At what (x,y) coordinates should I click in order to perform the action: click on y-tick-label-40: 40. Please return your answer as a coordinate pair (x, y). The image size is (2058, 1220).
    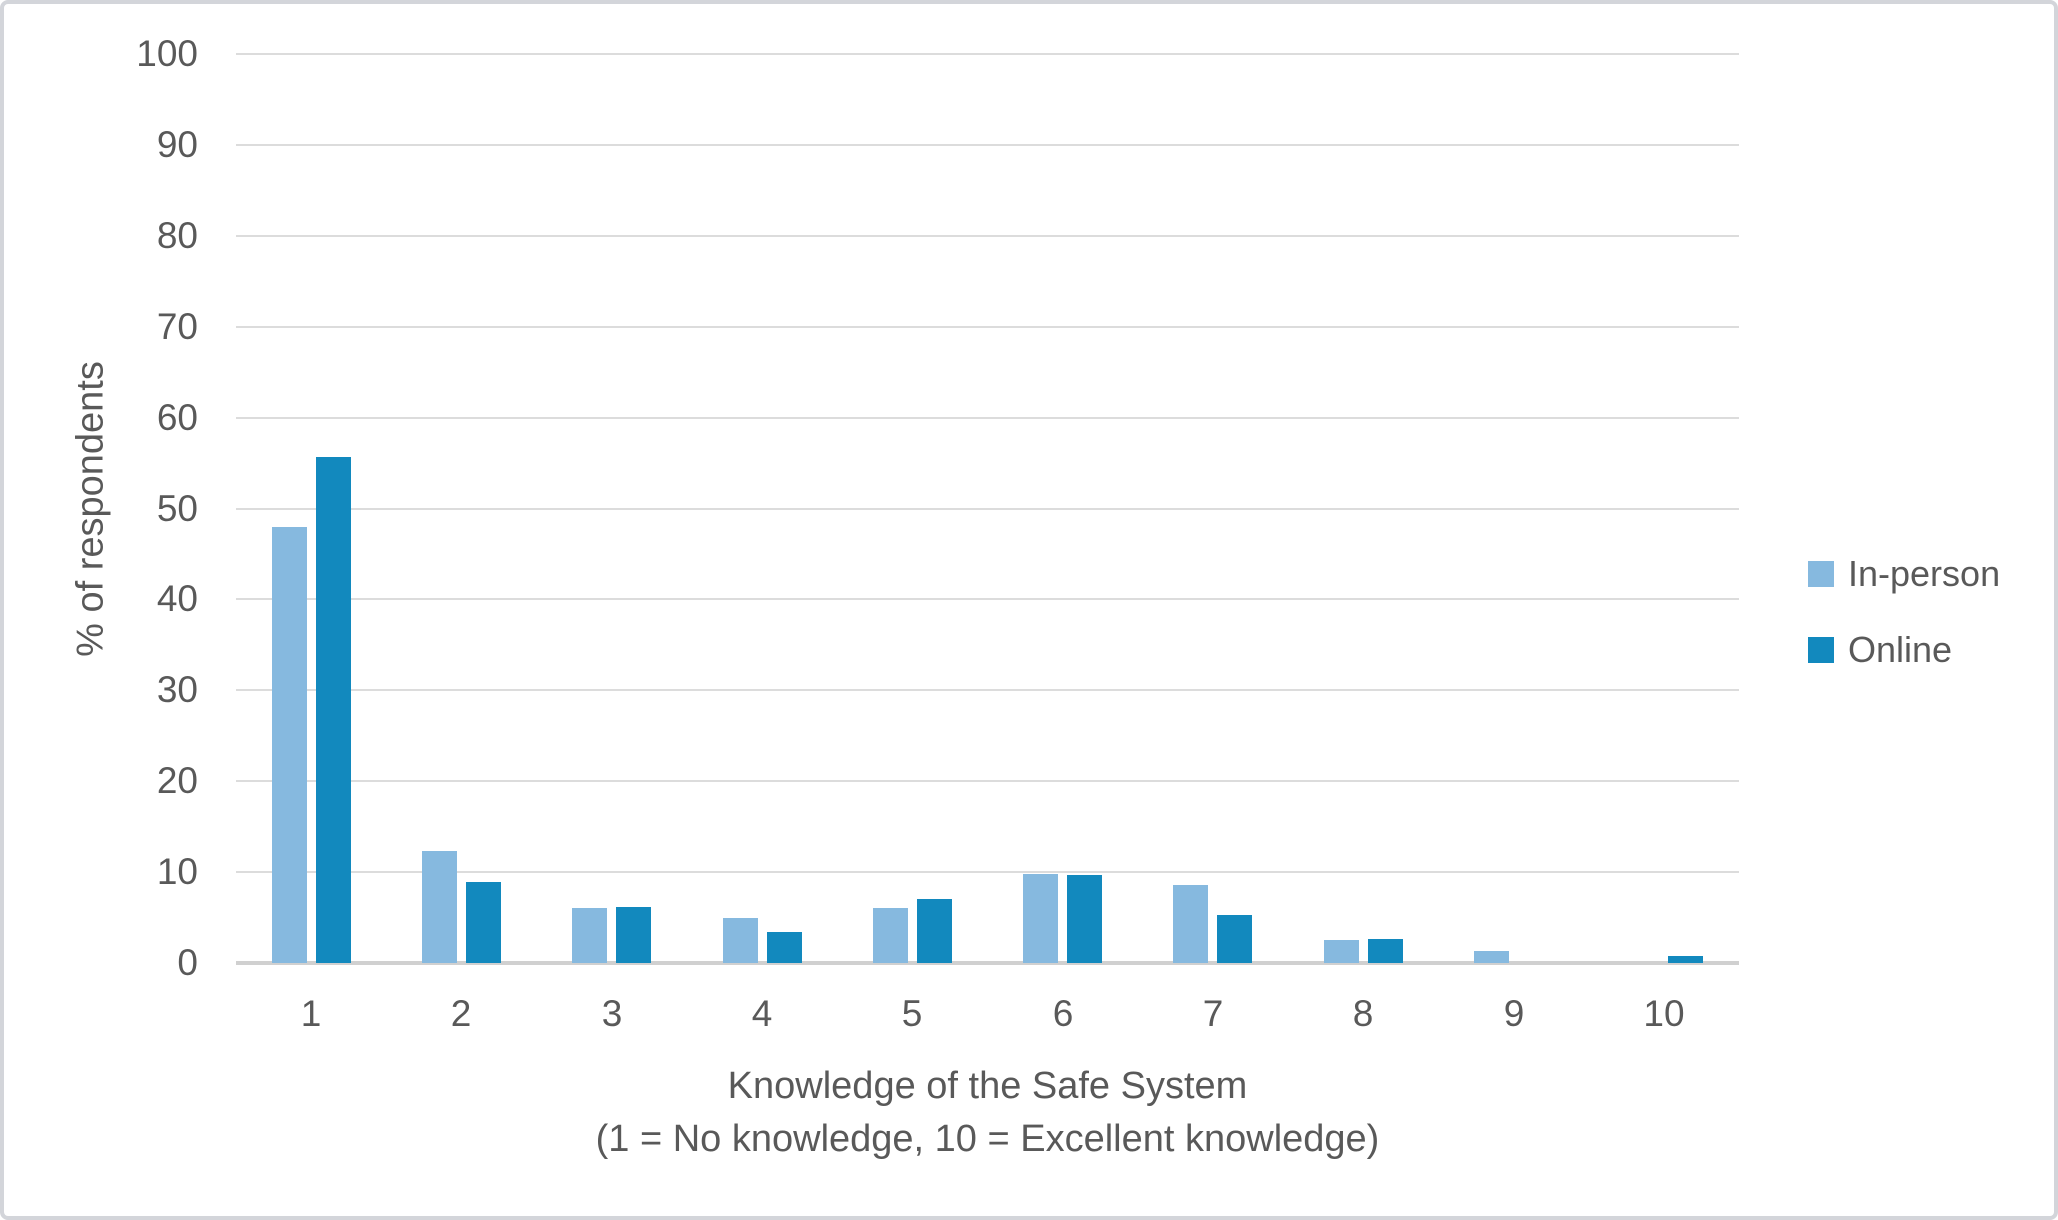
    Looking at the image, I should click on (177, 598).